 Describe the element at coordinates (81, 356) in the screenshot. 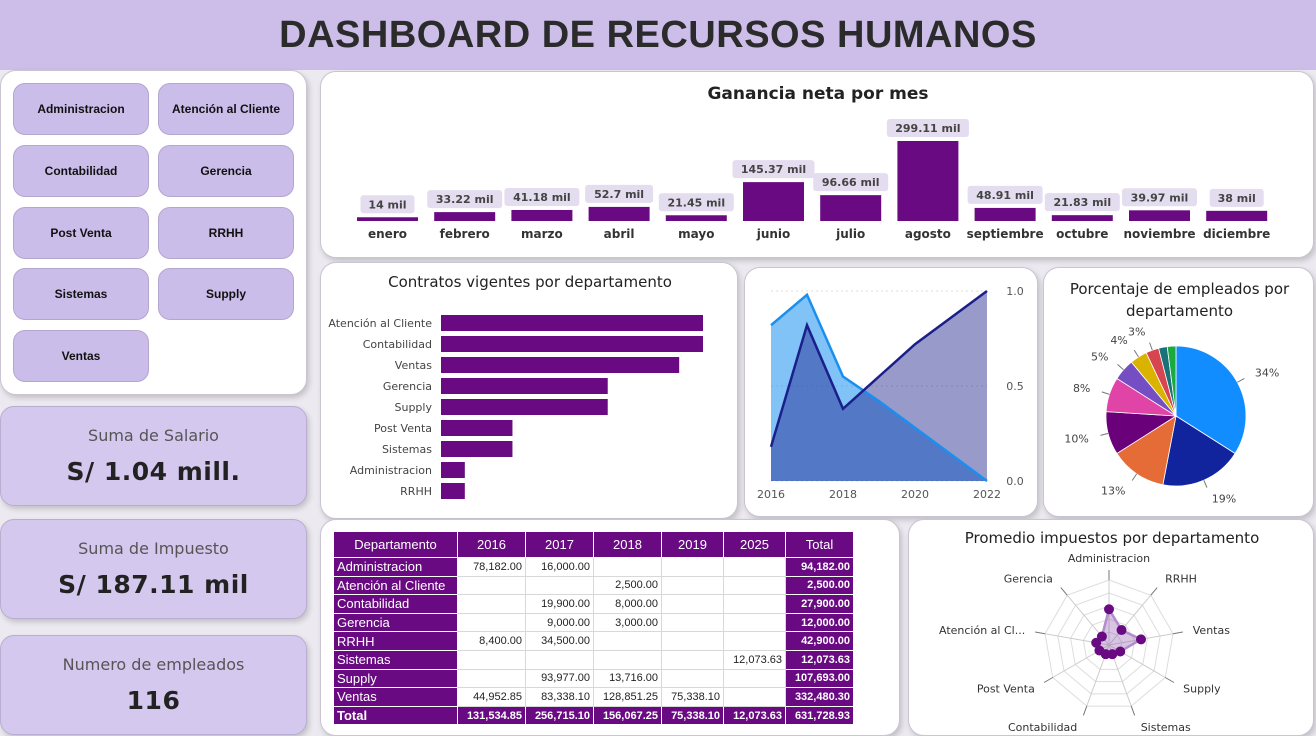

I see `slicer-button-ventas: Ventas` at that location.